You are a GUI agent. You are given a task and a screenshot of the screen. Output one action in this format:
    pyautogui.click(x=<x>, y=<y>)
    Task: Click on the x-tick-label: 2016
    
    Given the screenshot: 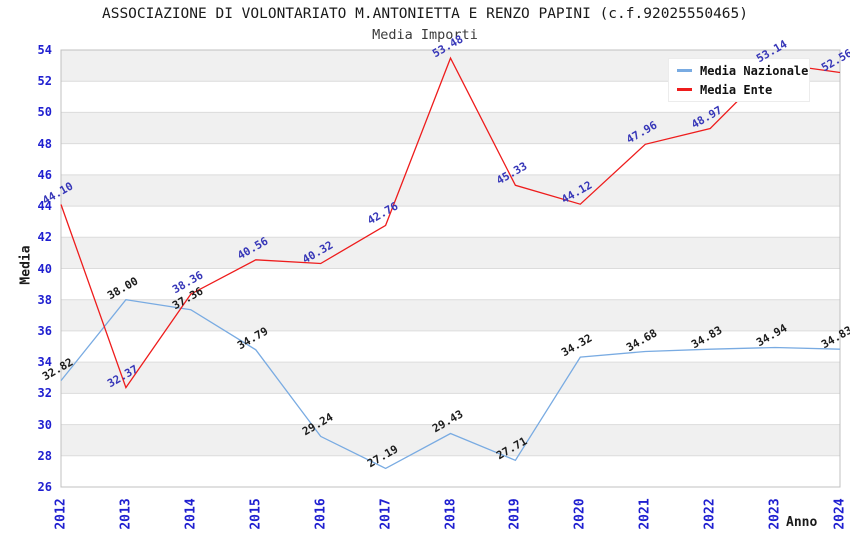 What is the action you would take?
    pyautogui.click(x=321, y=514)
    